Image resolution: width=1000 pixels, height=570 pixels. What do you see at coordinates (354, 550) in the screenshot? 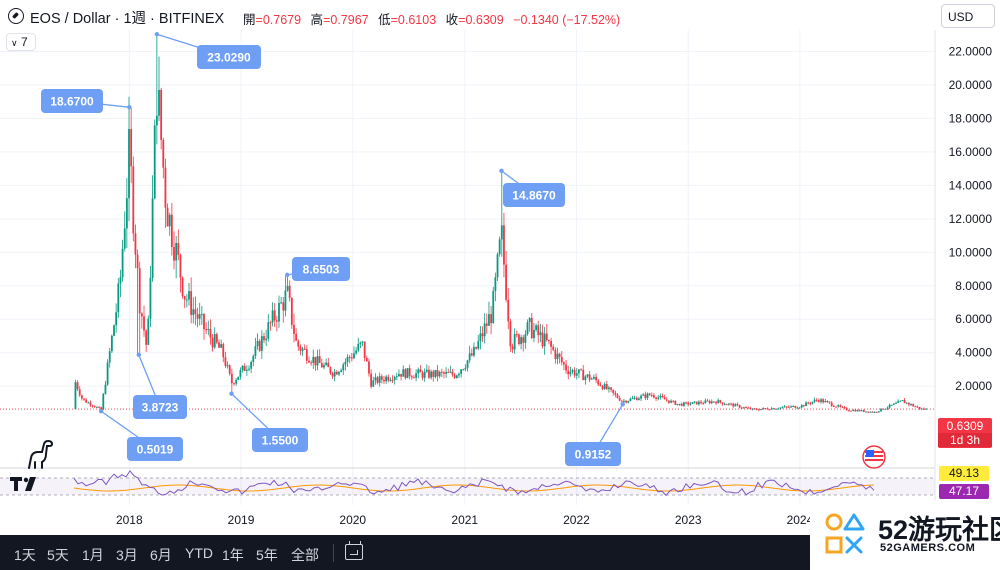
I see `calendar-range-icon` at bounding box center [354, 550].